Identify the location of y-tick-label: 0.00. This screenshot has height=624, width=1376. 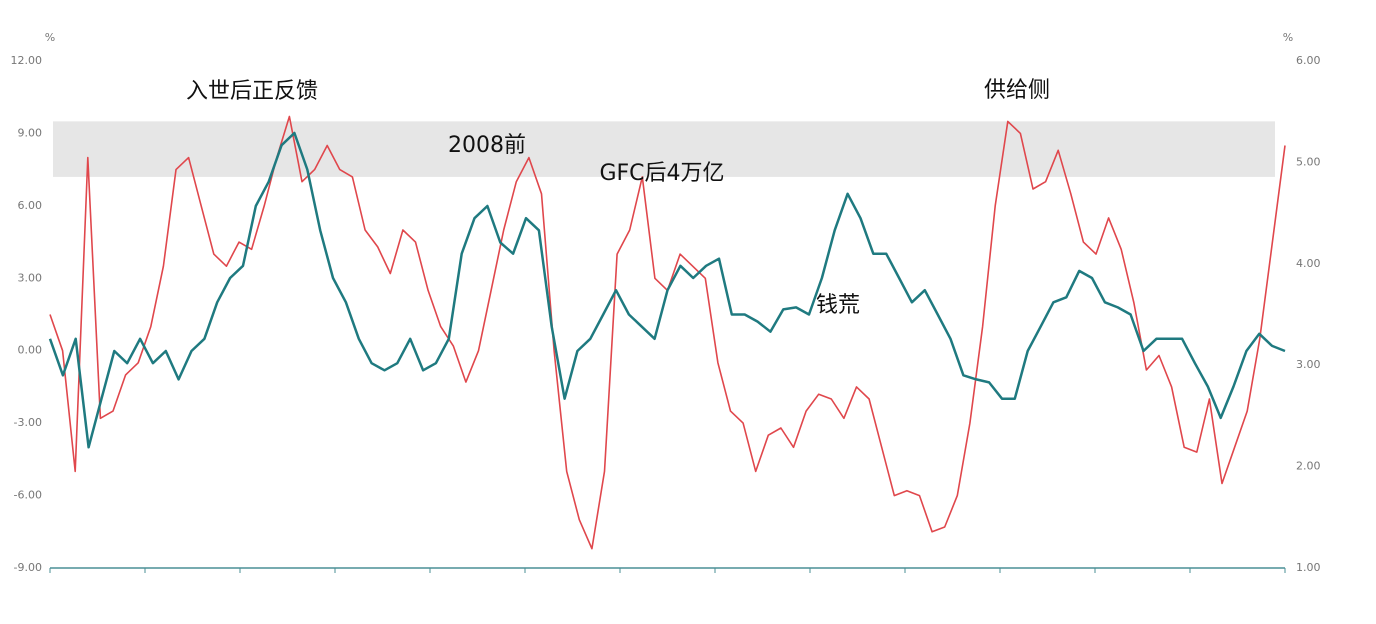
(30, 350).